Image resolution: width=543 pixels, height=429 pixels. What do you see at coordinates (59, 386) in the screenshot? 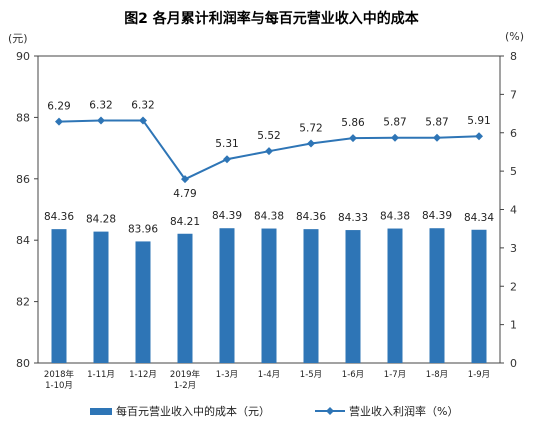
I see `x-tick-label: 1-10月` at bounding box center [59, 386].